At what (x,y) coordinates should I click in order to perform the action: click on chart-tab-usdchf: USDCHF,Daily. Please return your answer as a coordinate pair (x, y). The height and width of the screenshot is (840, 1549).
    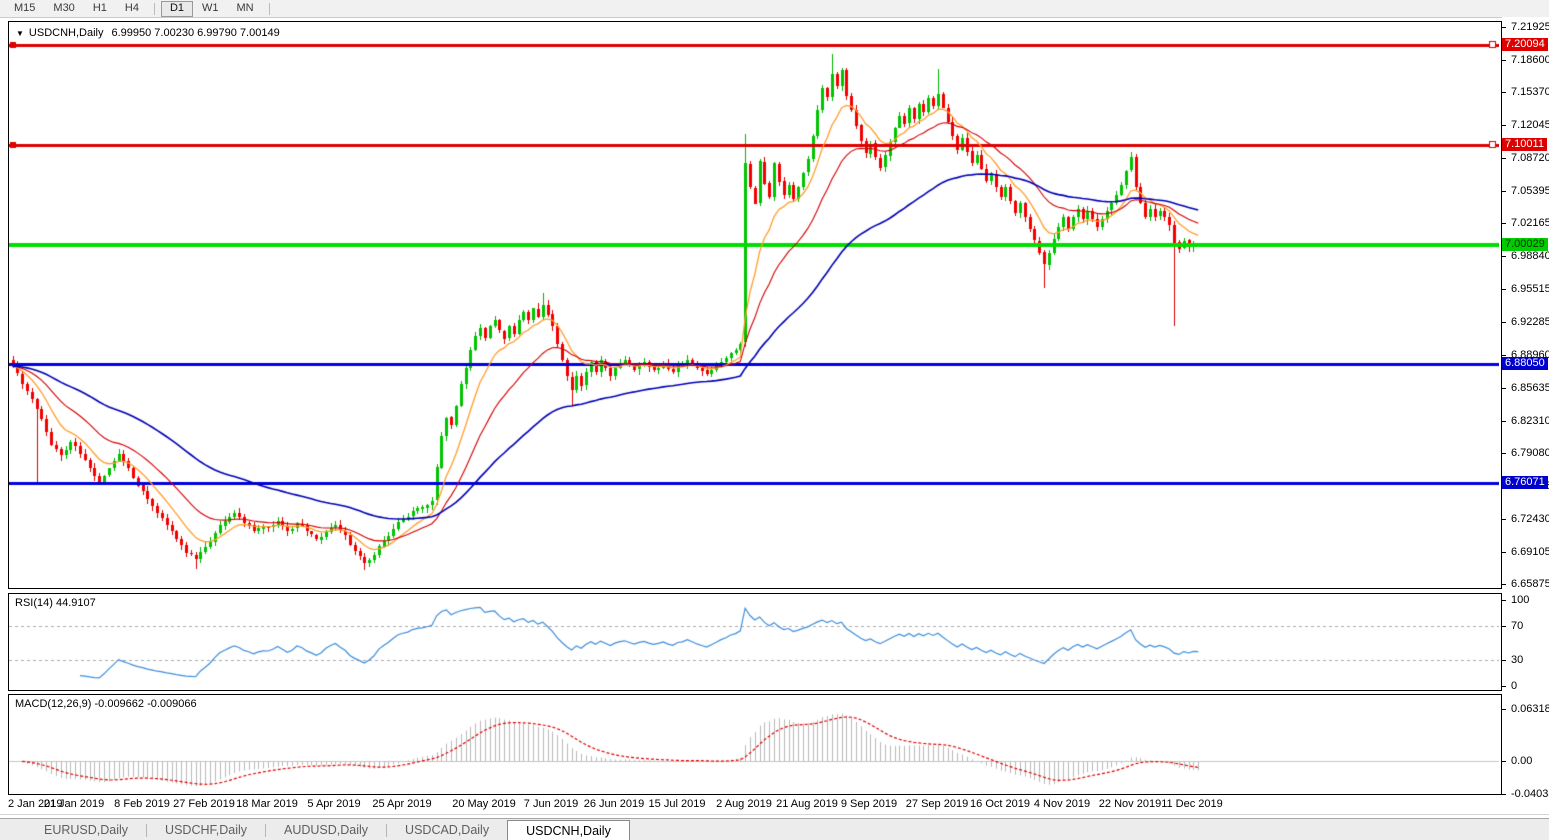
    Looking at the image, I should click on (206, 830).